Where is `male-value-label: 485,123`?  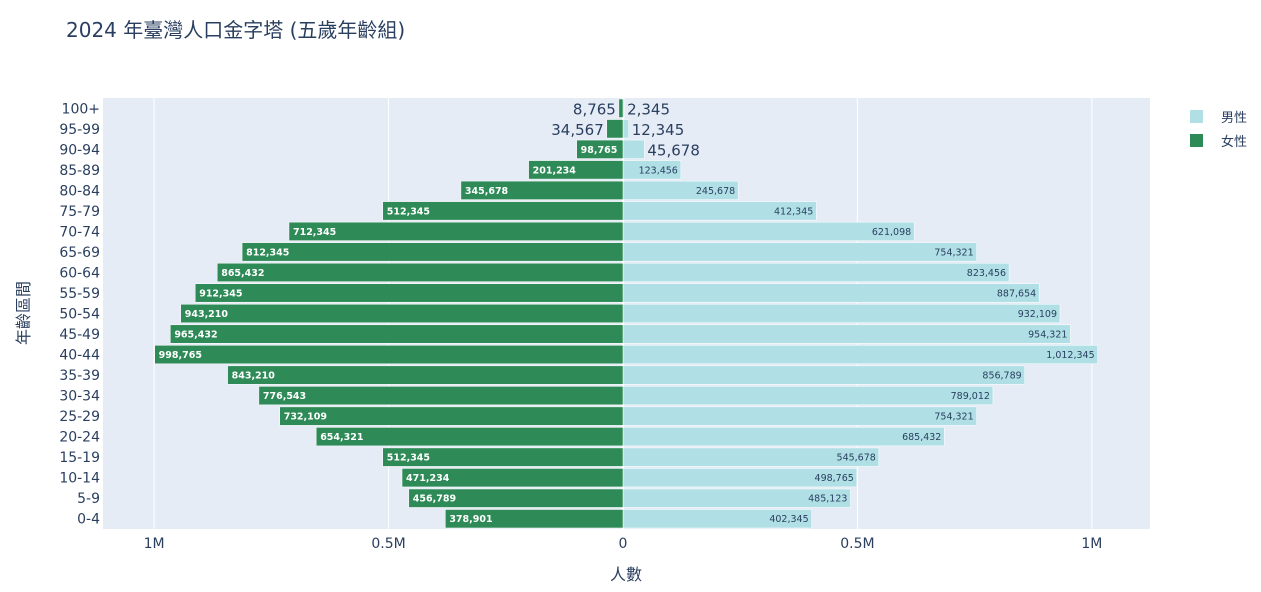
male-value-label: 485,123 is located at coordinates (827, 499).